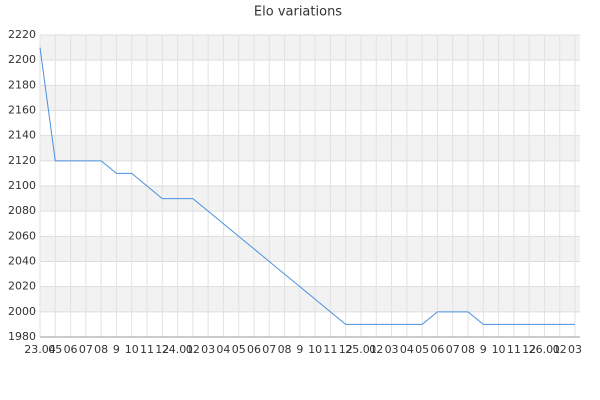 This screenshot has height=400, width=600. Describe the element at coordinates (40, 349) in the screenshot. I see `x-tick-label: 23.04` at that location.